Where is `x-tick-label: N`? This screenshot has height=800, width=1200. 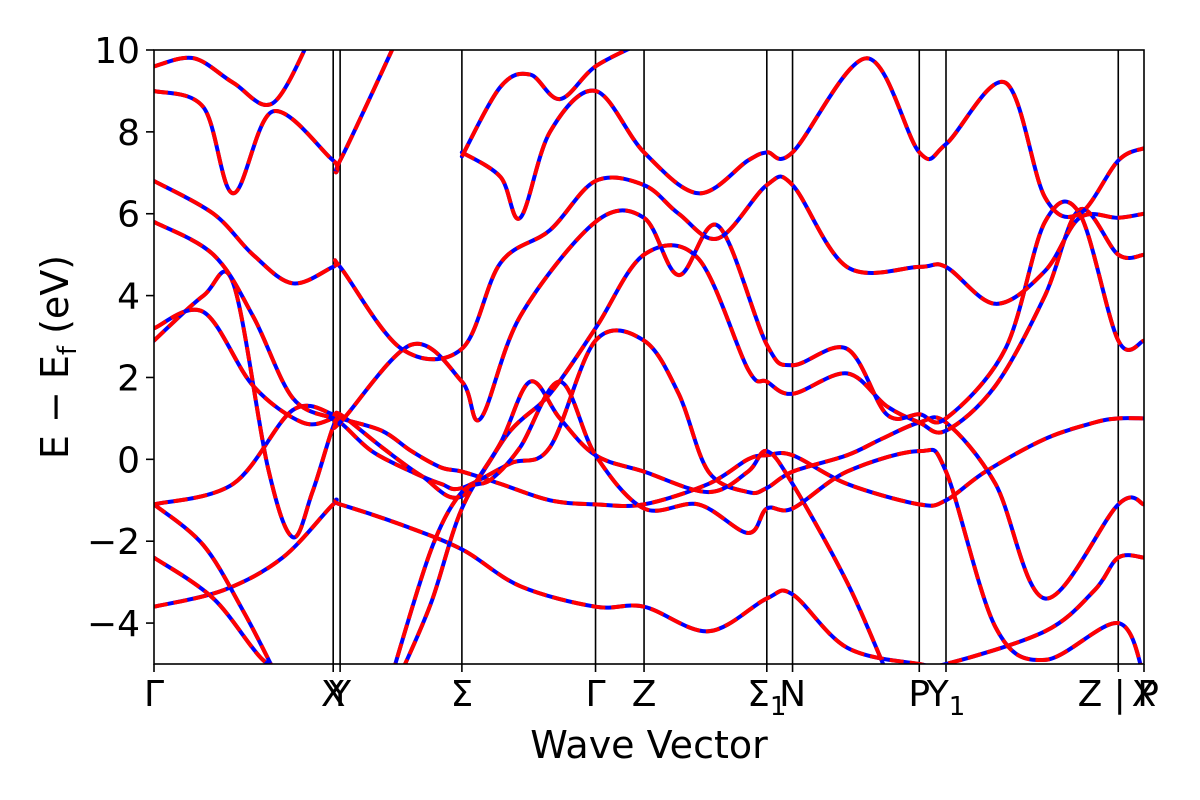
x-tick-label: N is located at coordinates (792, 694).